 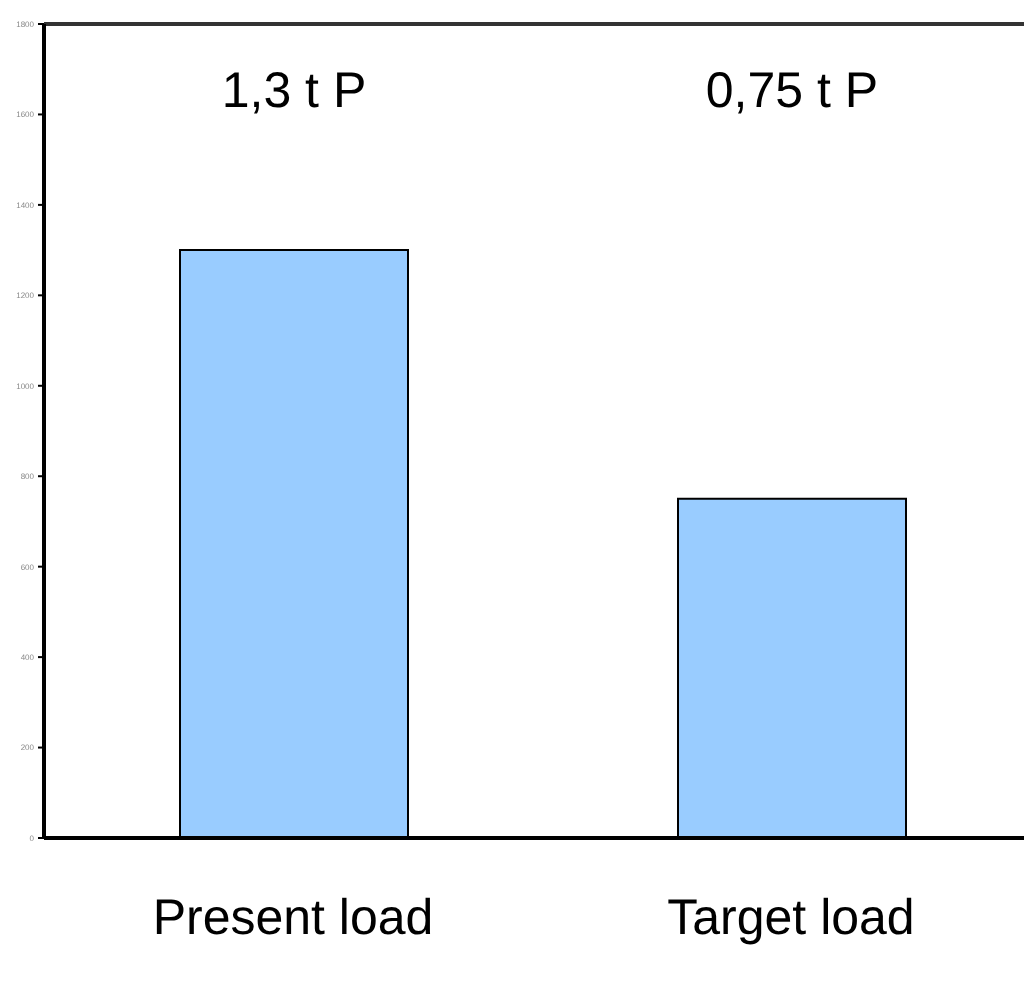 I want to click on annotation: 0,75 t P, so click(x=792, y=91).